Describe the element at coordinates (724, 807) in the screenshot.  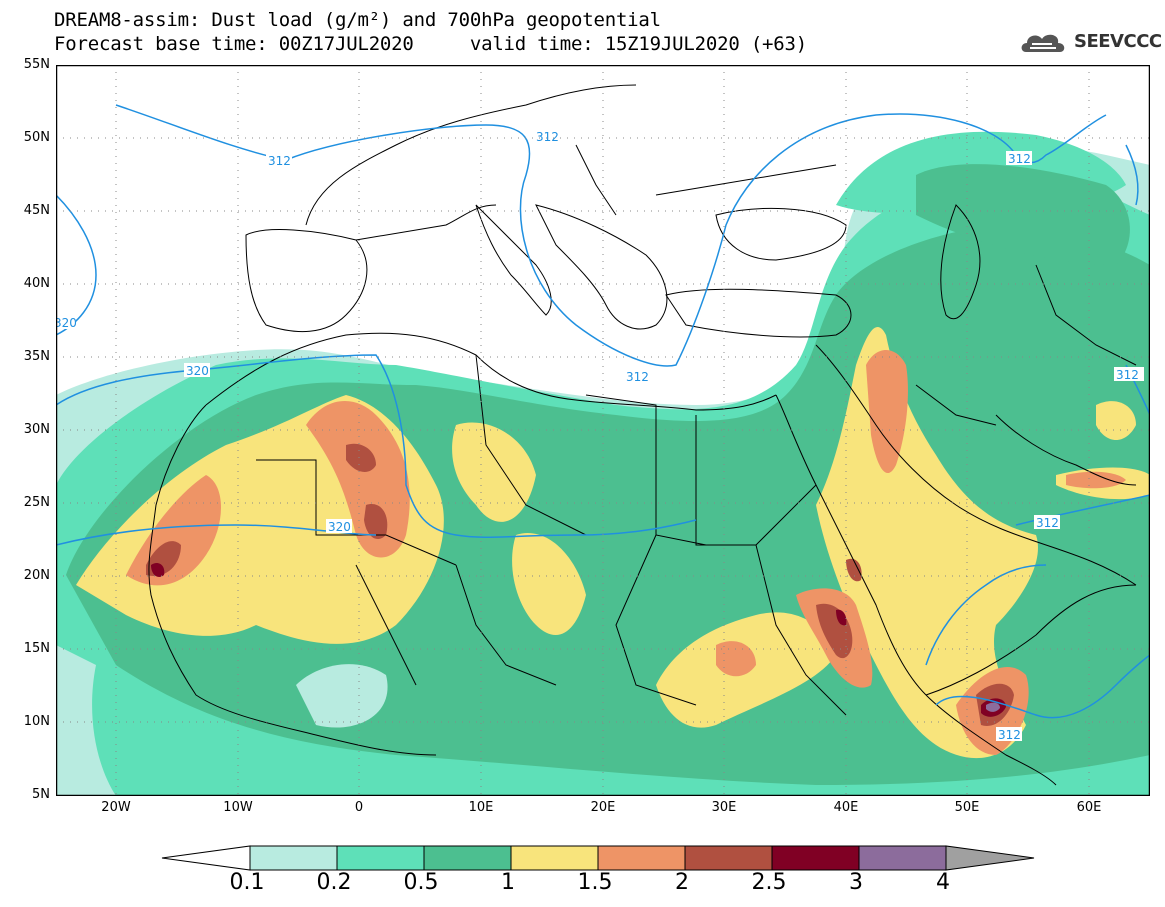
I see `lon-label: 30E` at that location.